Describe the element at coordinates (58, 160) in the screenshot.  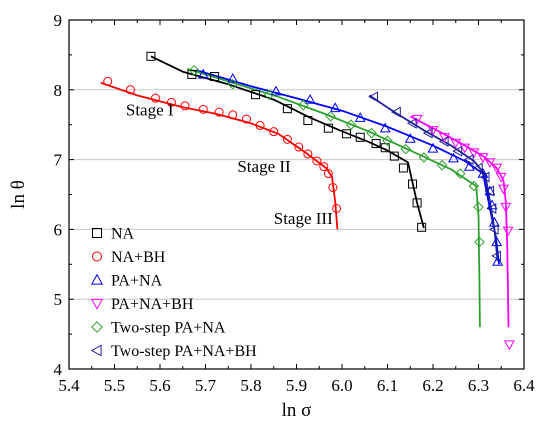
I see `y-tick-label: 7` at that location.